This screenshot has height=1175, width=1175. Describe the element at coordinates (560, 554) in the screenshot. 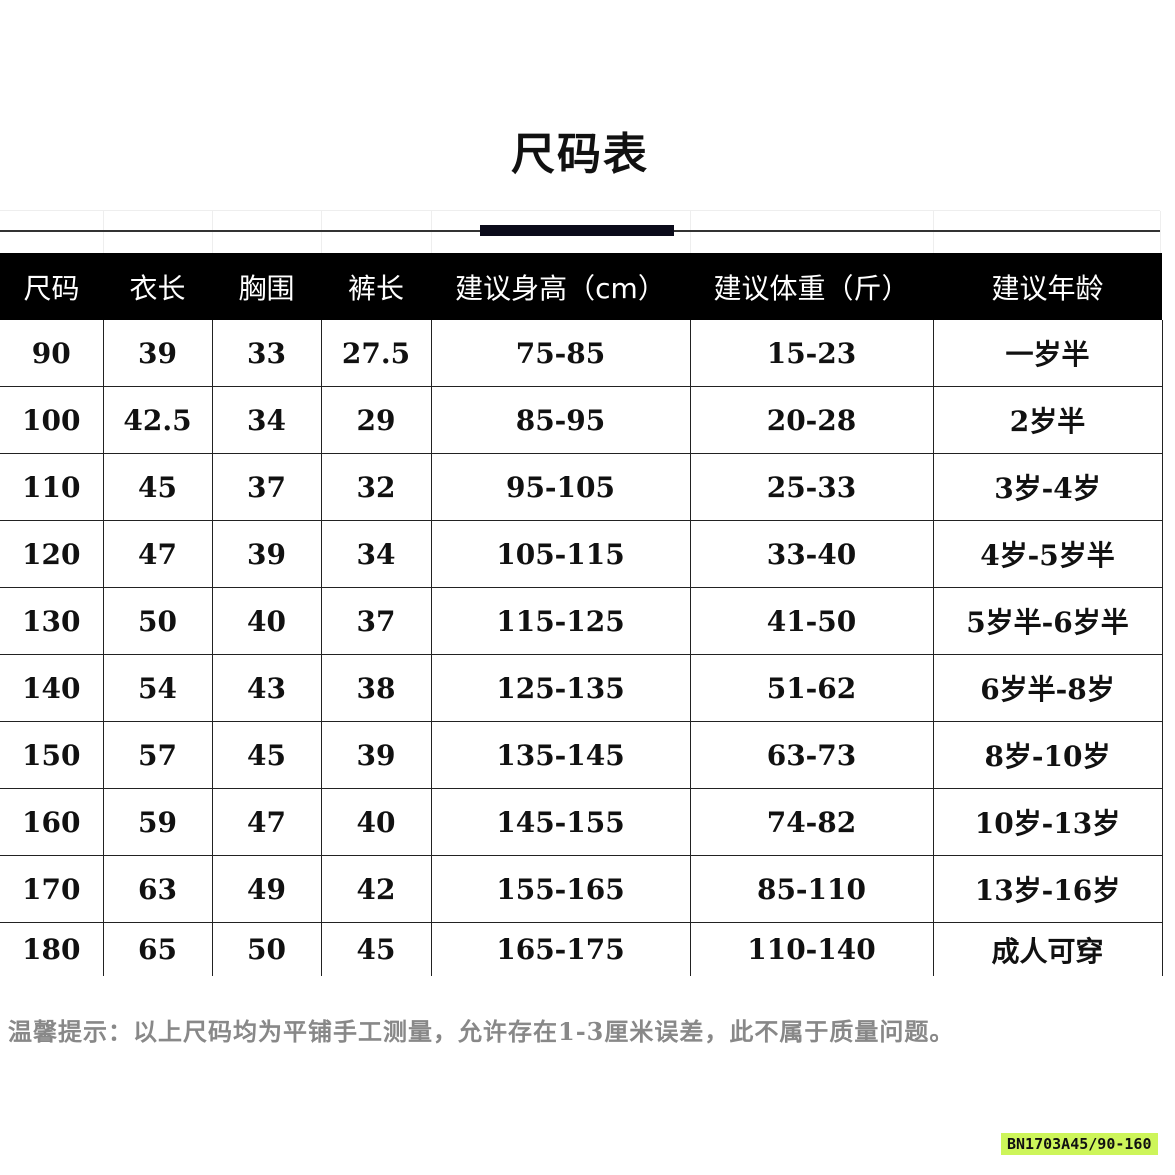

I see `table-cell: 105-115` at that location.